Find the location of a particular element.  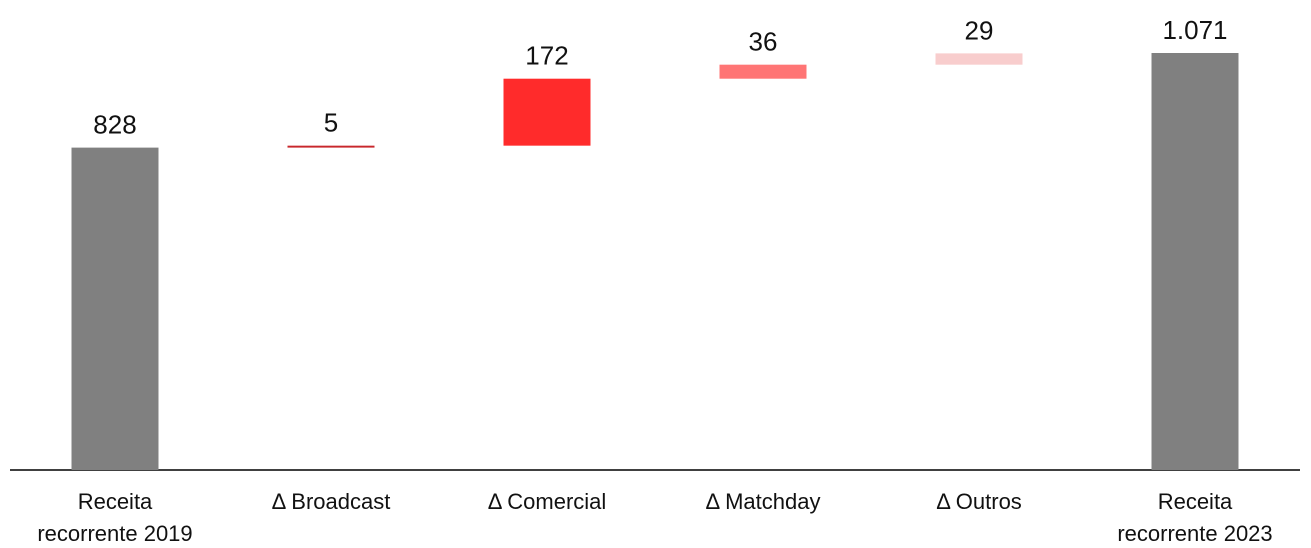

x-tick-label: Δ Outros is located at coordinates (979, 501).